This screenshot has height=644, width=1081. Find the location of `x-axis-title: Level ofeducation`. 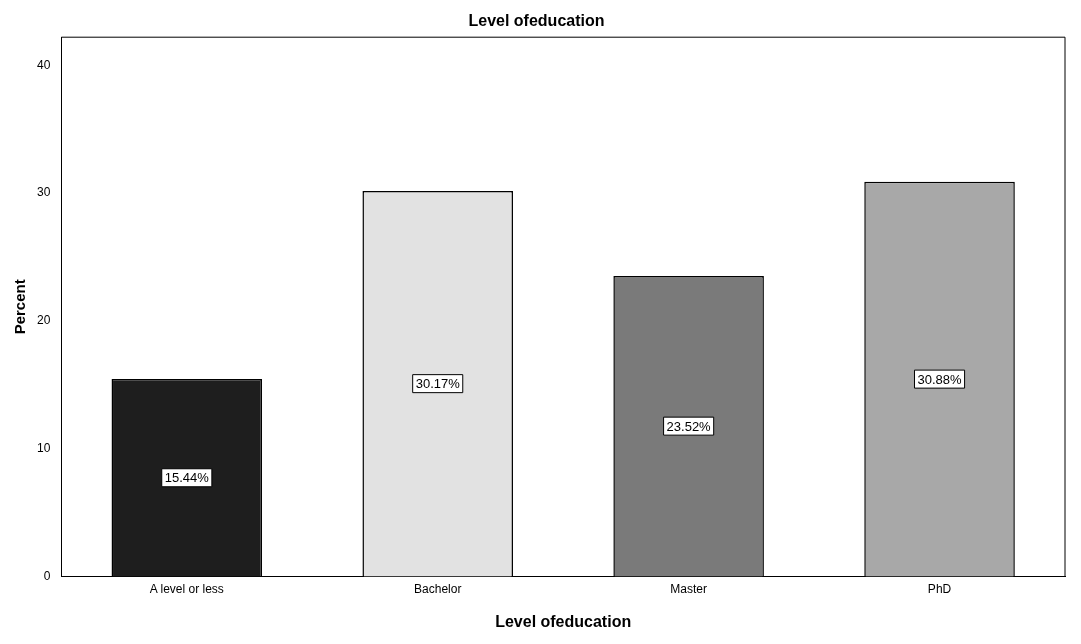

x-axis-title: Level ofeducation is located at coordinates (563, 621).